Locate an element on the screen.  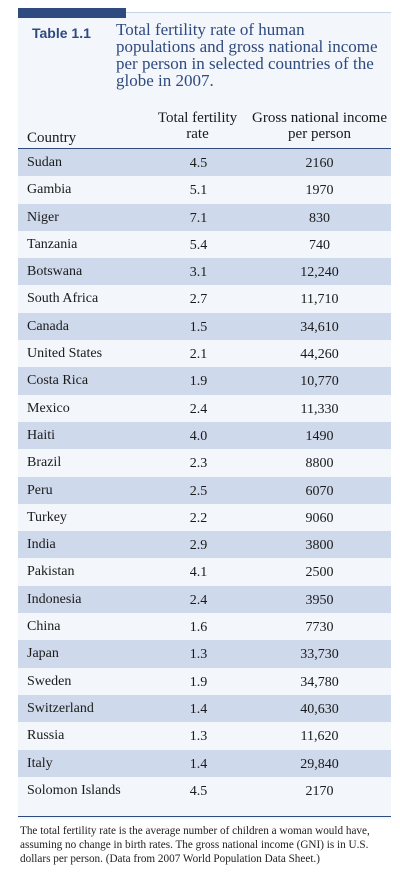
country-cell: Tanzania is located at coordinates (52, 244).